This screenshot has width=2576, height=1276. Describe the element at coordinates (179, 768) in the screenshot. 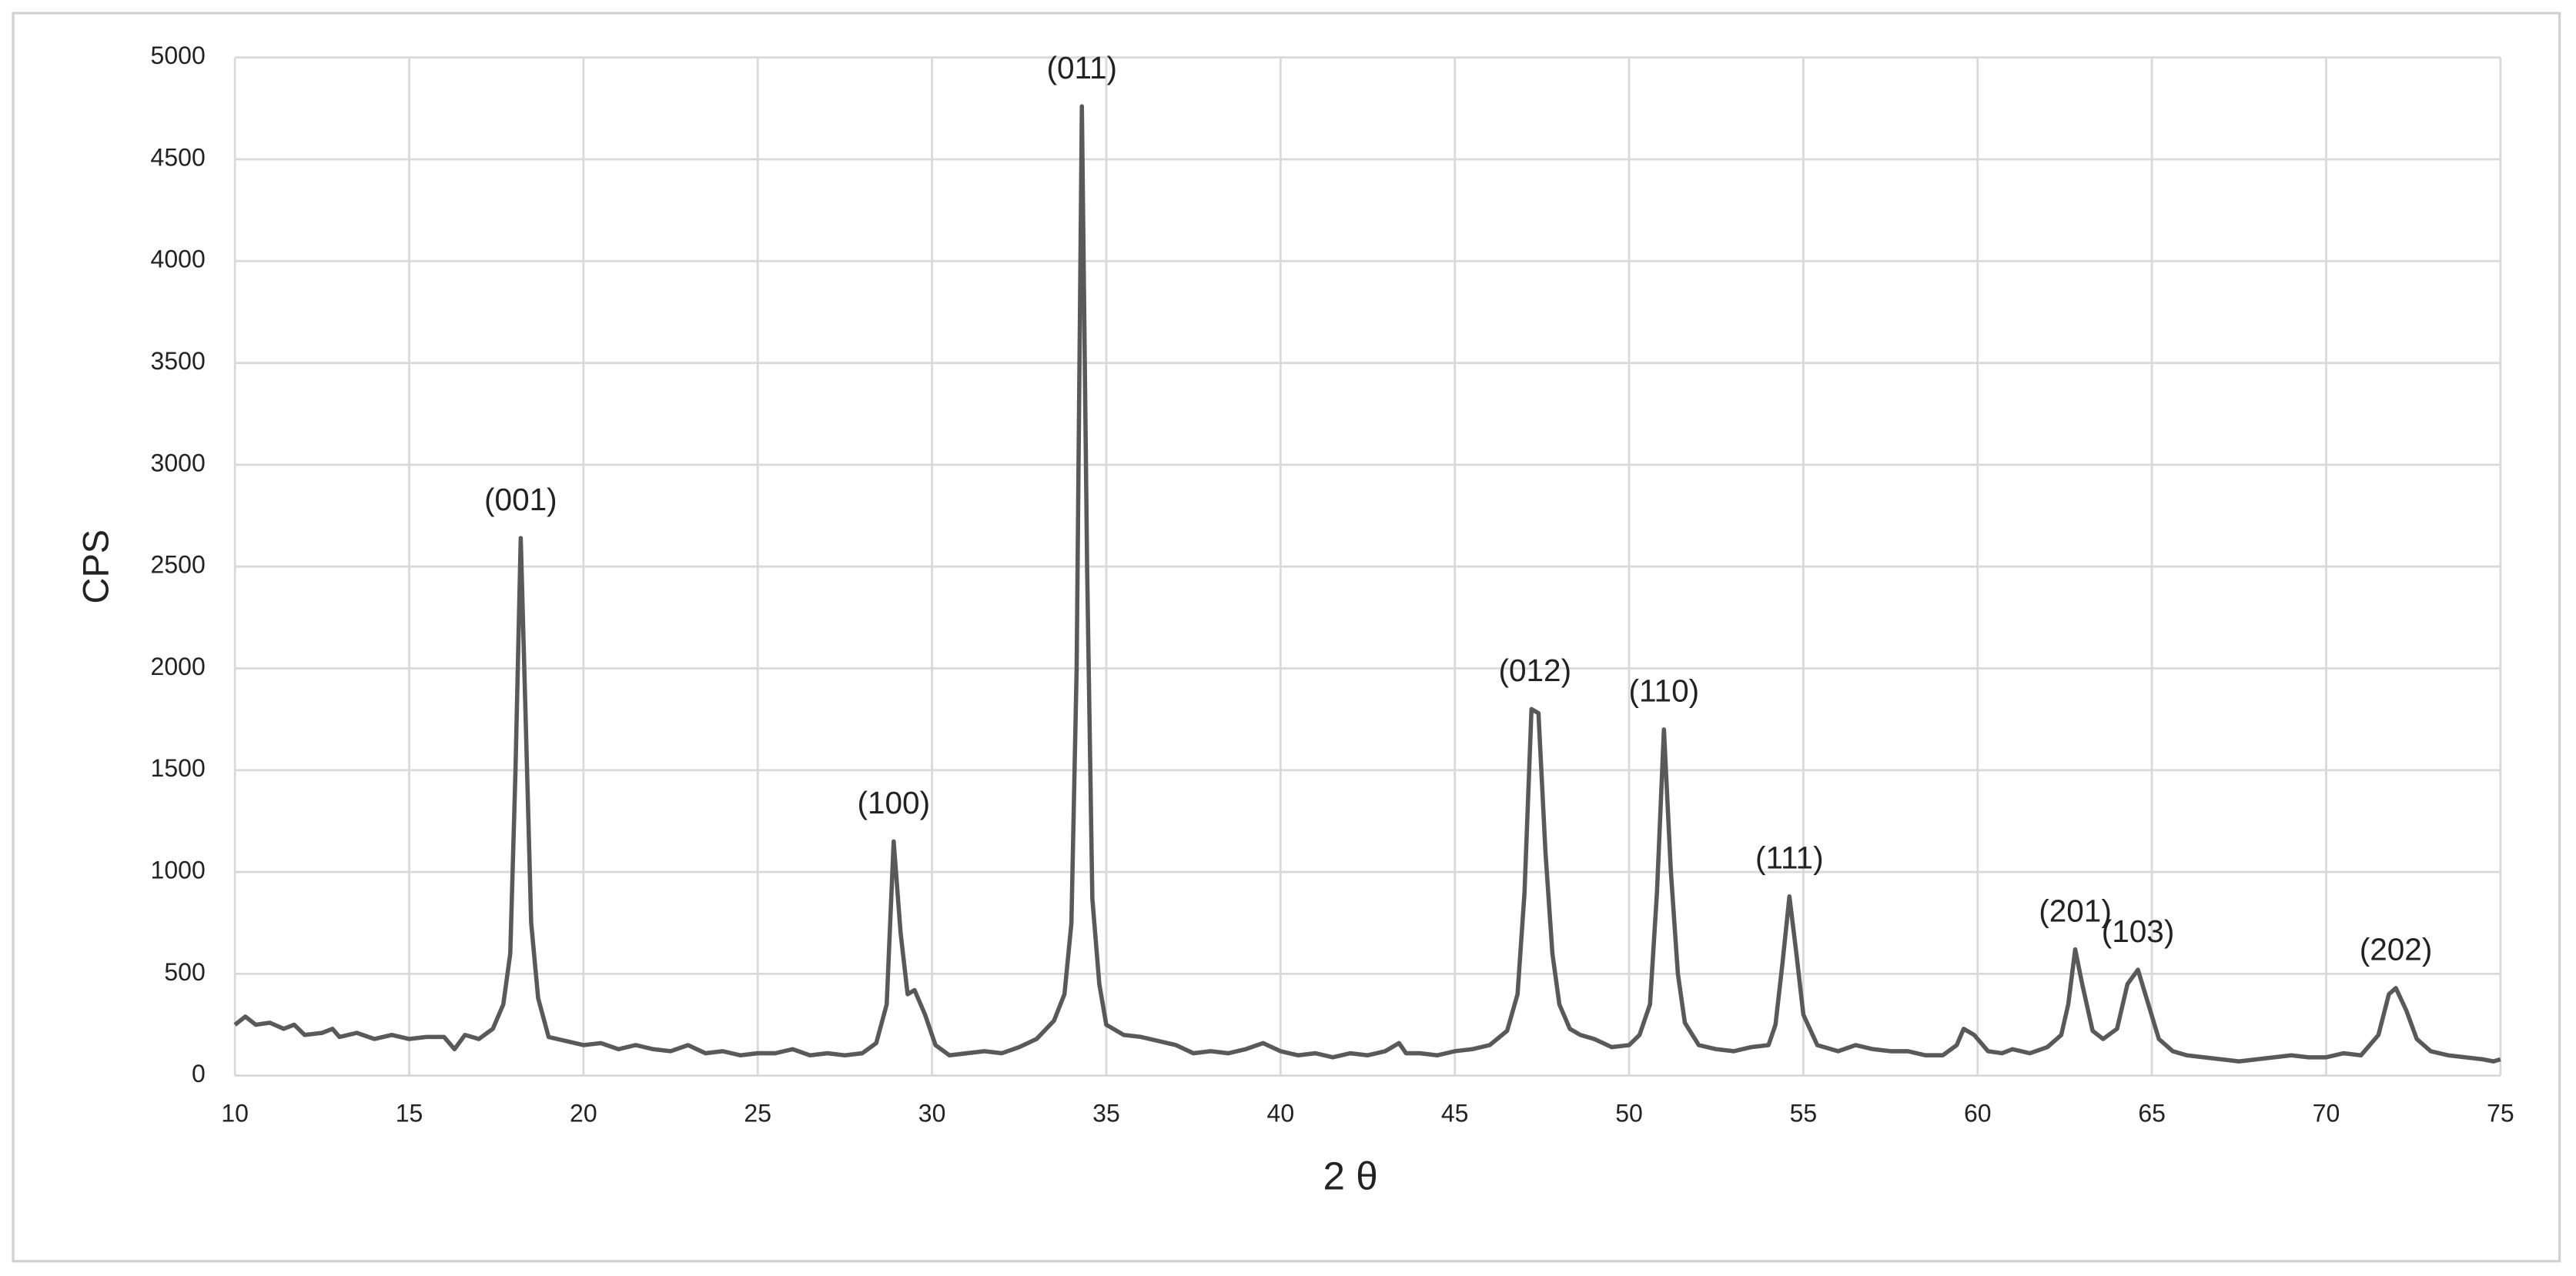

I see `y-tick-label: 1500` at that location.